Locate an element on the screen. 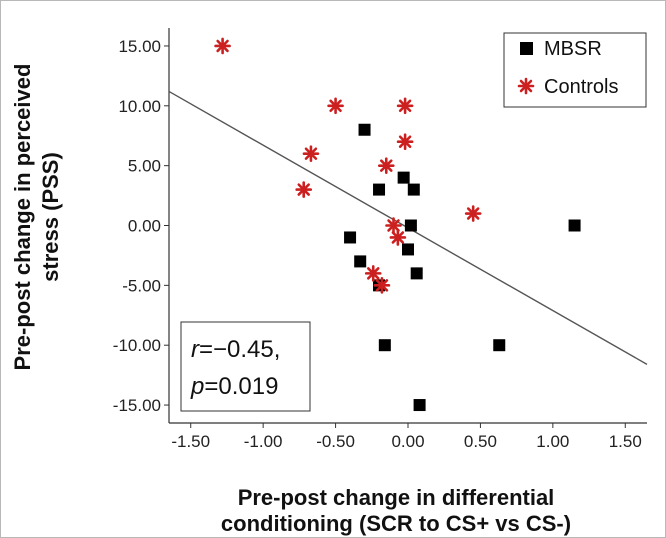 The width and height of the screenshot is (666, 538). y-ticks: 15.00 10.00 5.00 0.00 -5.00 -10.00 -15.00 is located at coordinates (141, 226).